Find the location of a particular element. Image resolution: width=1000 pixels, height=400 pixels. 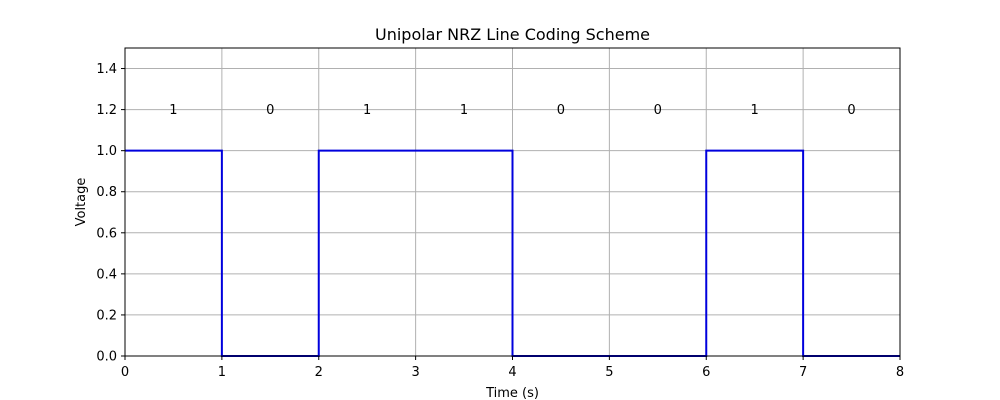

x-tick-label: 0 is located at coordinates (125, 372).